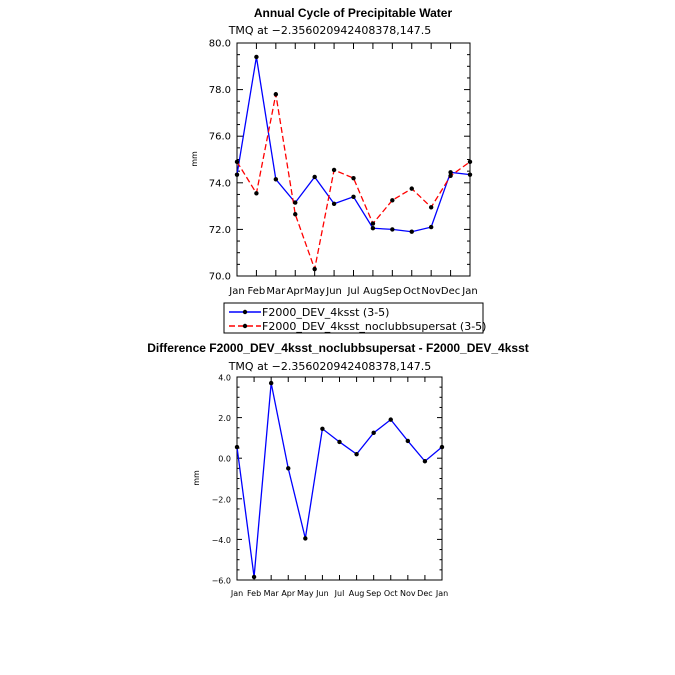  Describe the element at coordinates (220, 230) in the screenshot. I see `y-tick-label: 72.0` at that location.